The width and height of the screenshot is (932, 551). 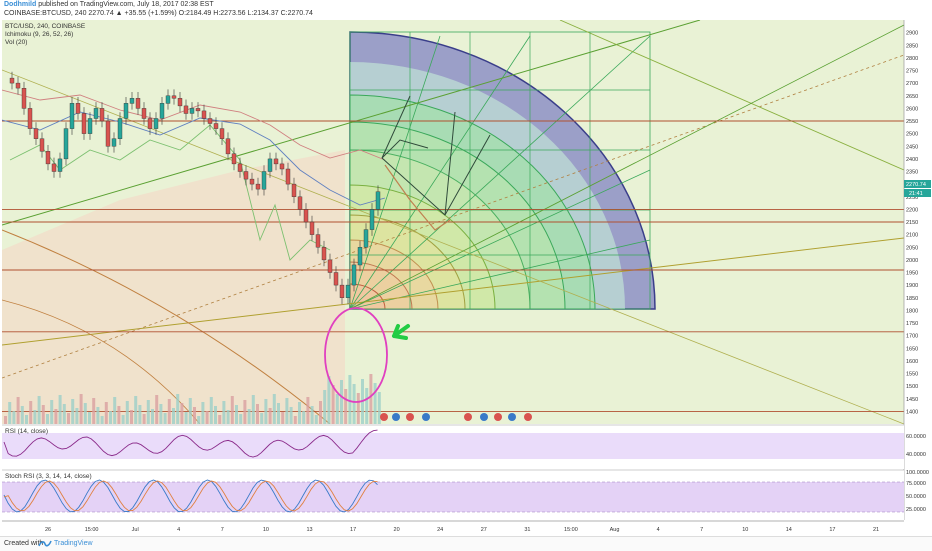 What do you see at coordinates (912, 223) in the screenshot?
I see `price-tick-label: 2150` at bounding box center [912, 223].